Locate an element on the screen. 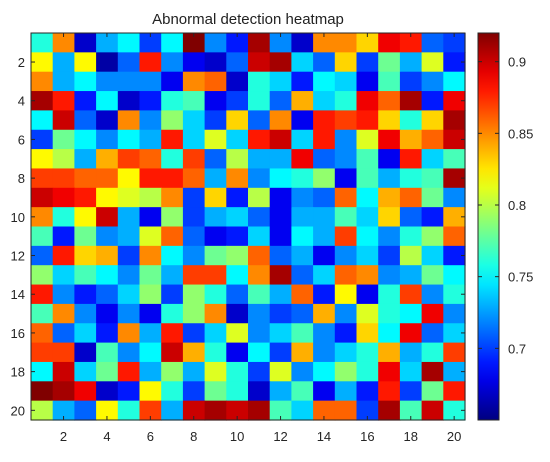 The image size is (550, 462). x-tick-label: 14 is located at coordinates (324, 436).